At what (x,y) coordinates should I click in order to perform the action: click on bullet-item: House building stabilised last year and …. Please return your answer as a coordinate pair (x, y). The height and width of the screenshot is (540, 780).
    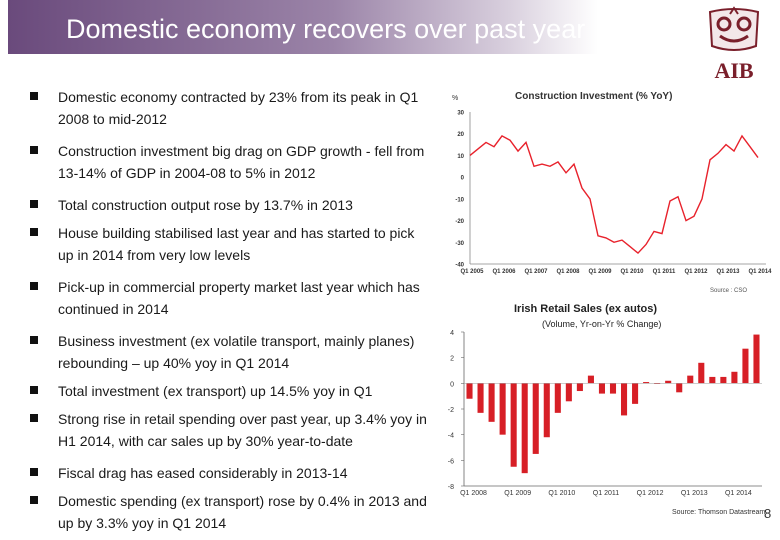
    Looking at the image, I should click on (230, 244).